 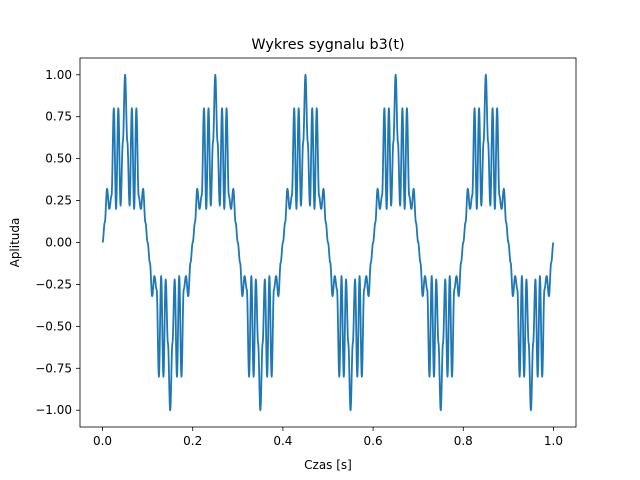 What do you see at coordinates (327, 45) in the screenshot?
I see `chart-title: Wykres sygnalu b3(t)` at bounding box center [327, 45].